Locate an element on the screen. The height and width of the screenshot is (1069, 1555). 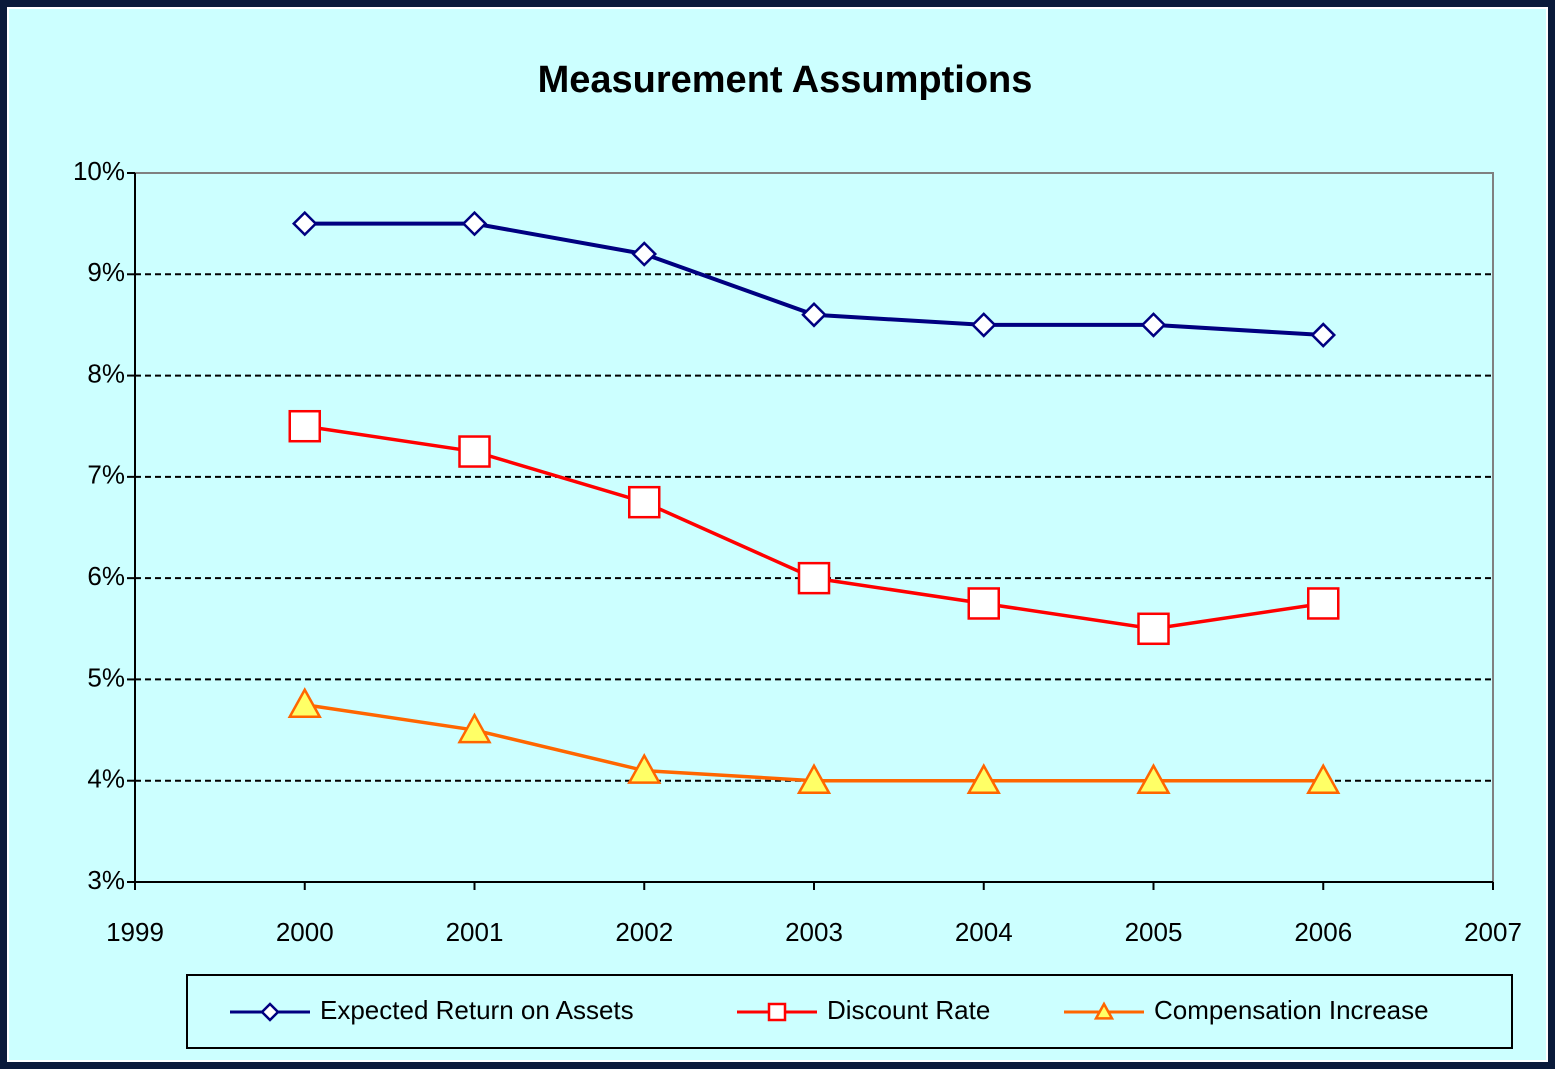
y-tick-label: 8% is located at coordinates (106, 373).